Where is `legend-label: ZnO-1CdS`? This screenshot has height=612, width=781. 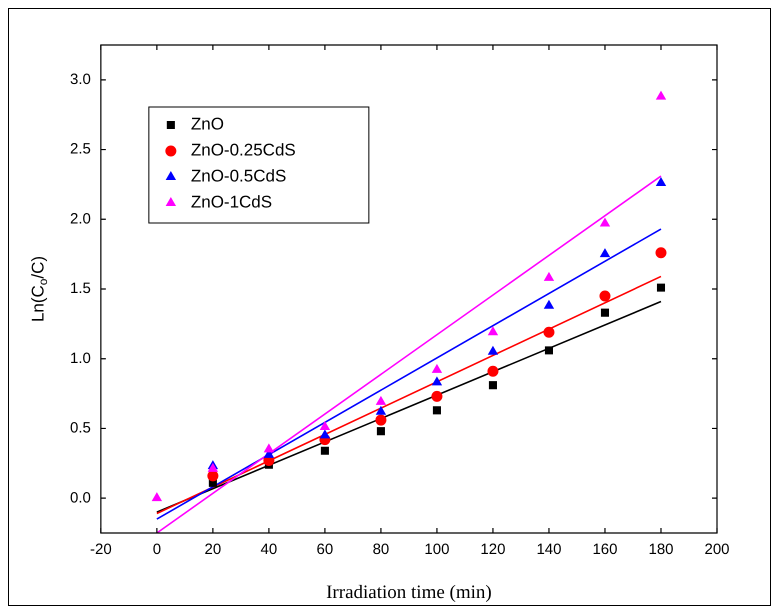
legend-label: ZnO-1CdS is located at coordinates (231, 202).